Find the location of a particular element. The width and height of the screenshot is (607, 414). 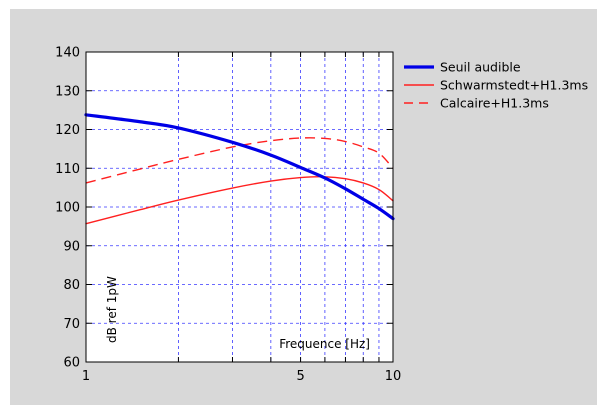

y-tick-label: 70 is located at coordinates (71, 324).